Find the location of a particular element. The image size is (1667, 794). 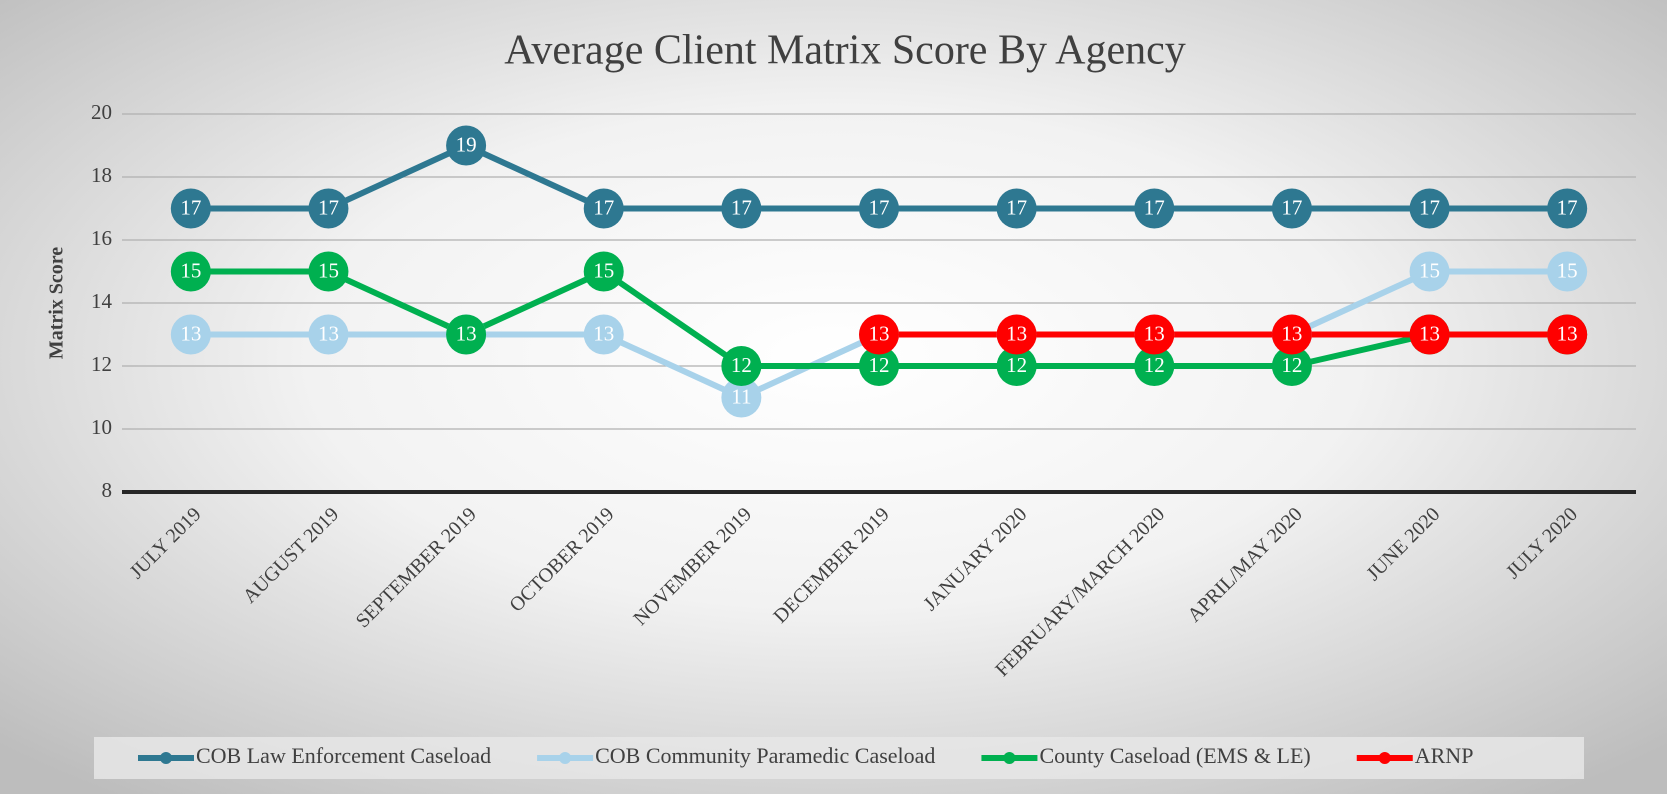

data-label: 11 is located at coordinates (741, 396).